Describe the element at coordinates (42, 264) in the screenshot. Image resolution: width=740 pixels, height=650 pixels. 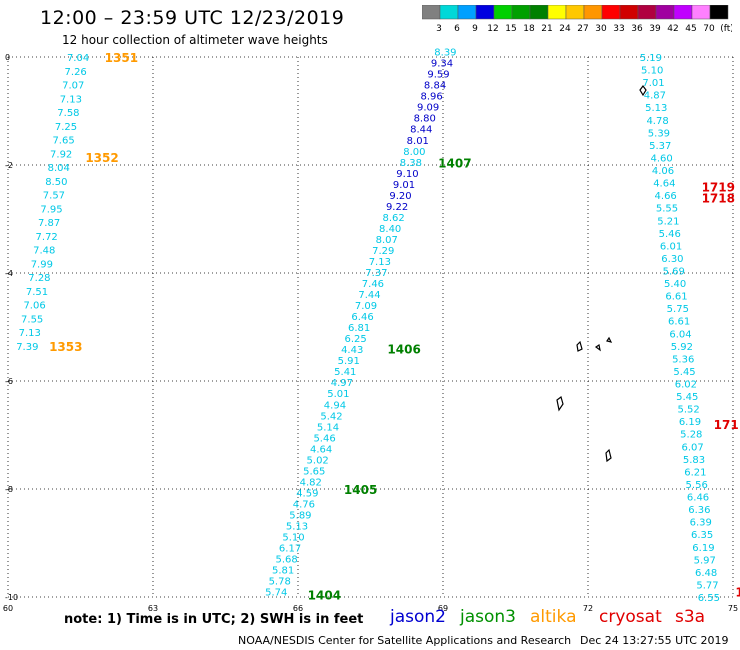
I see `wave-height-value: 7.99` at that location.